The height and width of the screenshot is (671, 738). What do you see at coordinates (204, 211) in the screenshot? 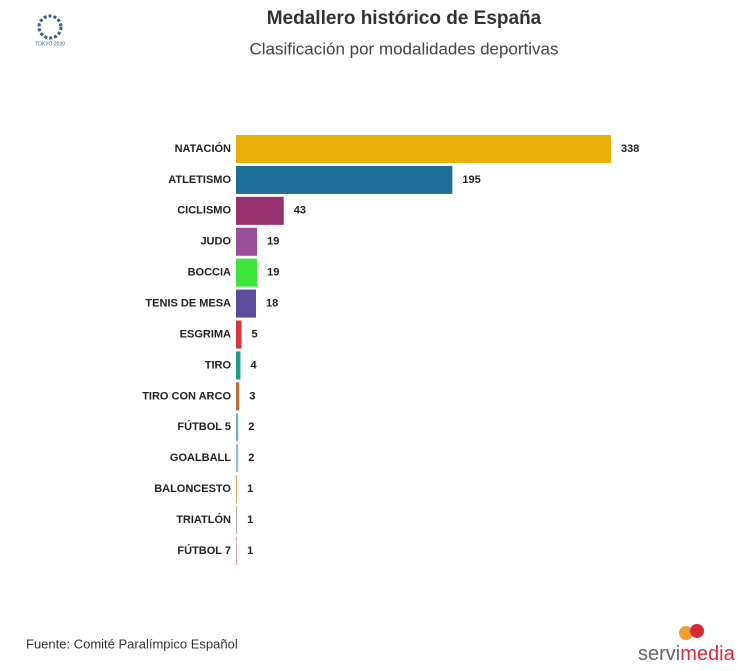
I see `category-label: CICLISMO` at bounding box center [204, 211].